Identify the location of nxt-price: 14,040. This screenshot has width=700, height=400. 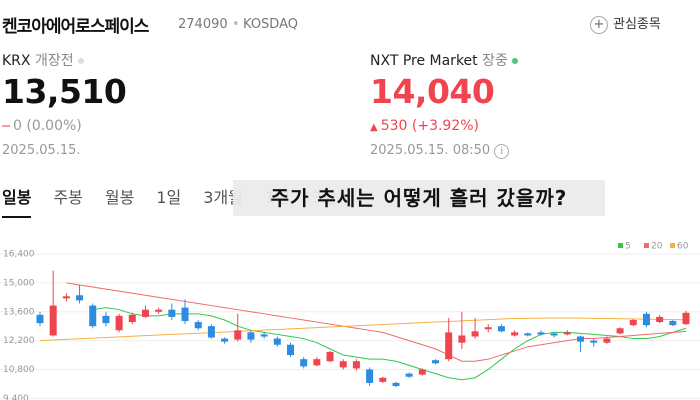
(432, 91).